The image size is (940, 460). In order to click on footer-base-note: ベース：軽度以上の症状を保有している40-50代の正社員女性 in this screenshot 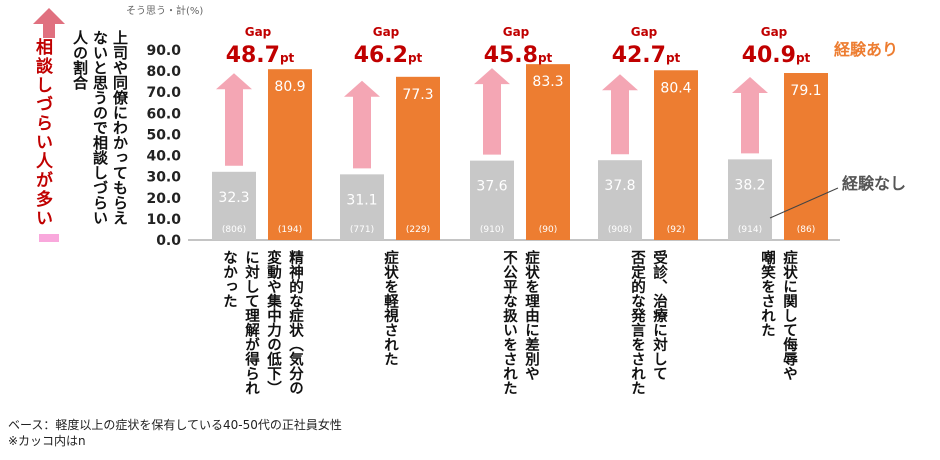, I will do `click(175, 425)`.